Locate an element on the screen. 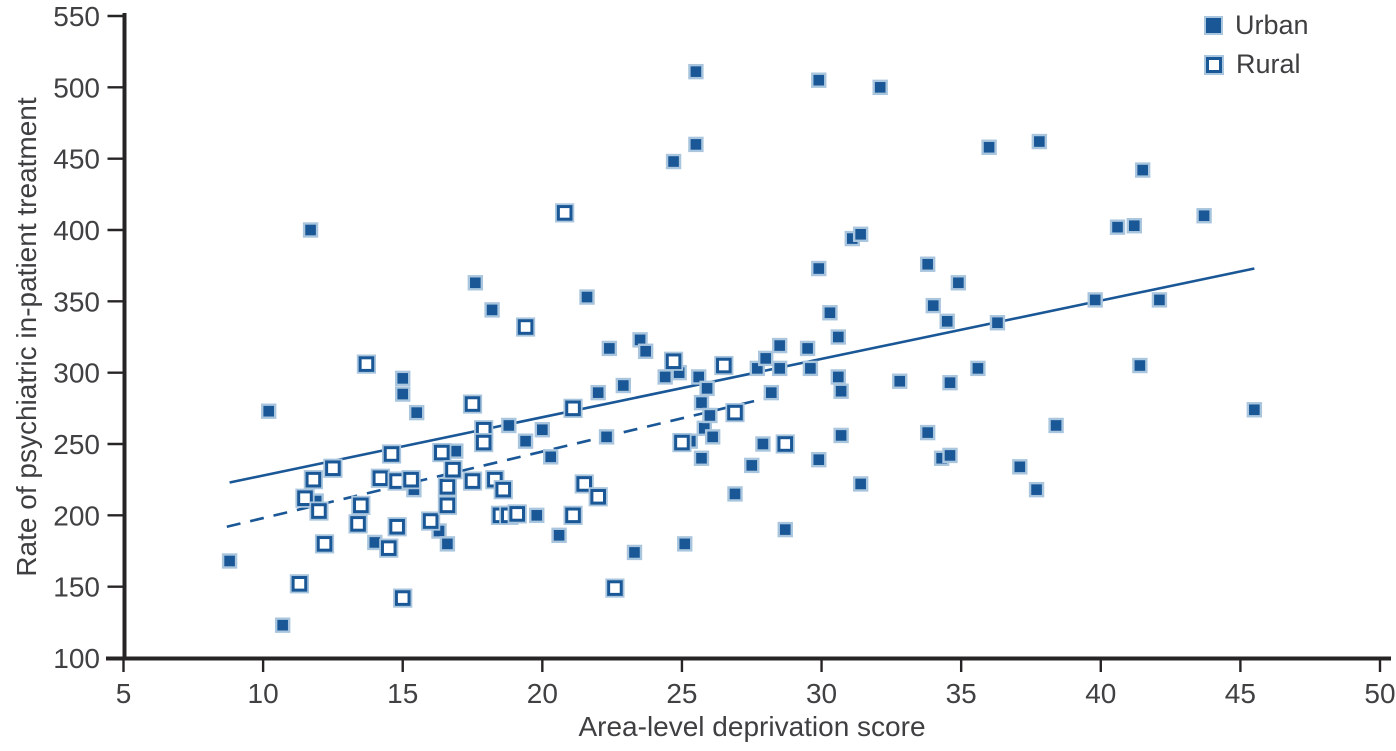 This screenshot has height=751, width=1396. x-tick-labels: 5 10 15 20 25 30 35 40 45 50 is located at coordinates (756, 693).